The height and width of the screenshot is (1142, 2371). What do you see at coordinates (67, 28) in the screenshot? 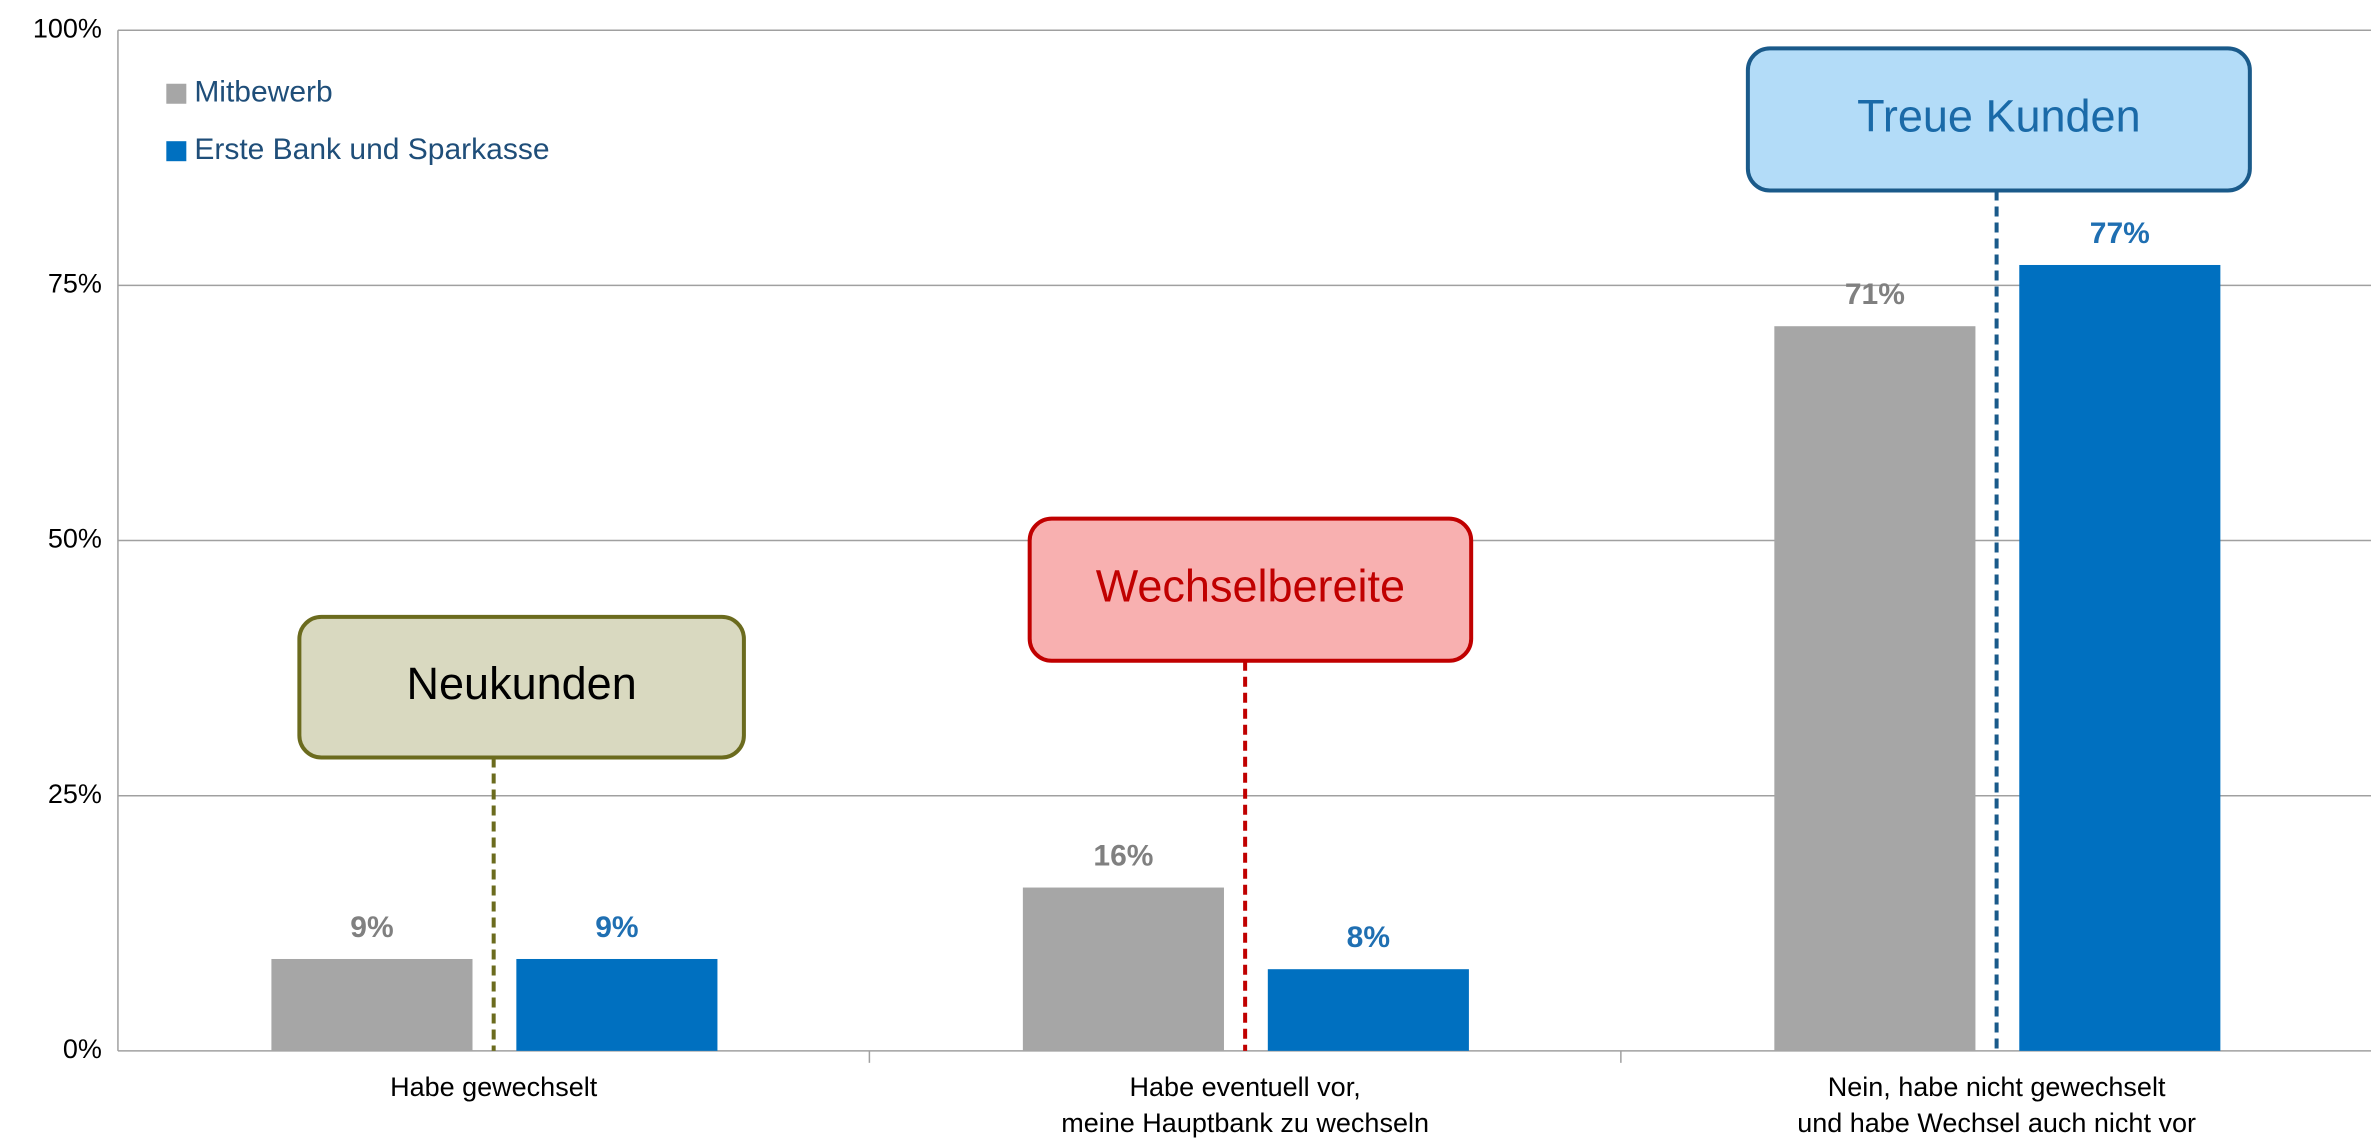
I see `y-tick-label: 100%` at bounding box center [67, 28].